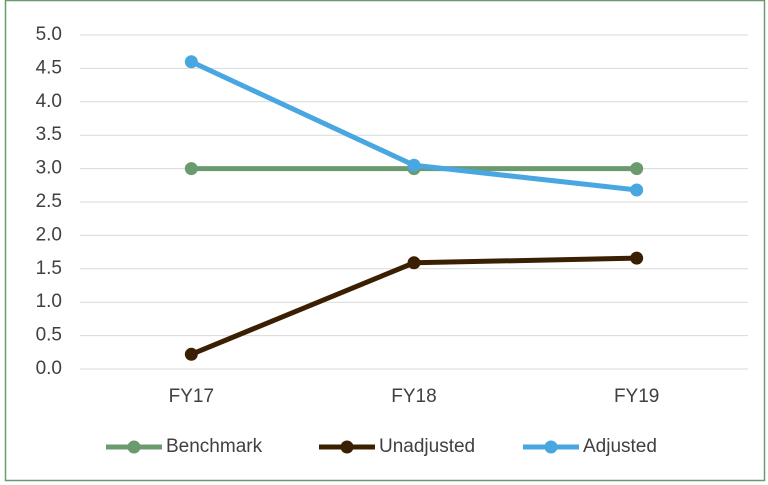 This screenshot has height=485, width=768. Describe the element at coordinates (49, 234) in the screenshot. I see `y-tick-label: 2.0` at that location.